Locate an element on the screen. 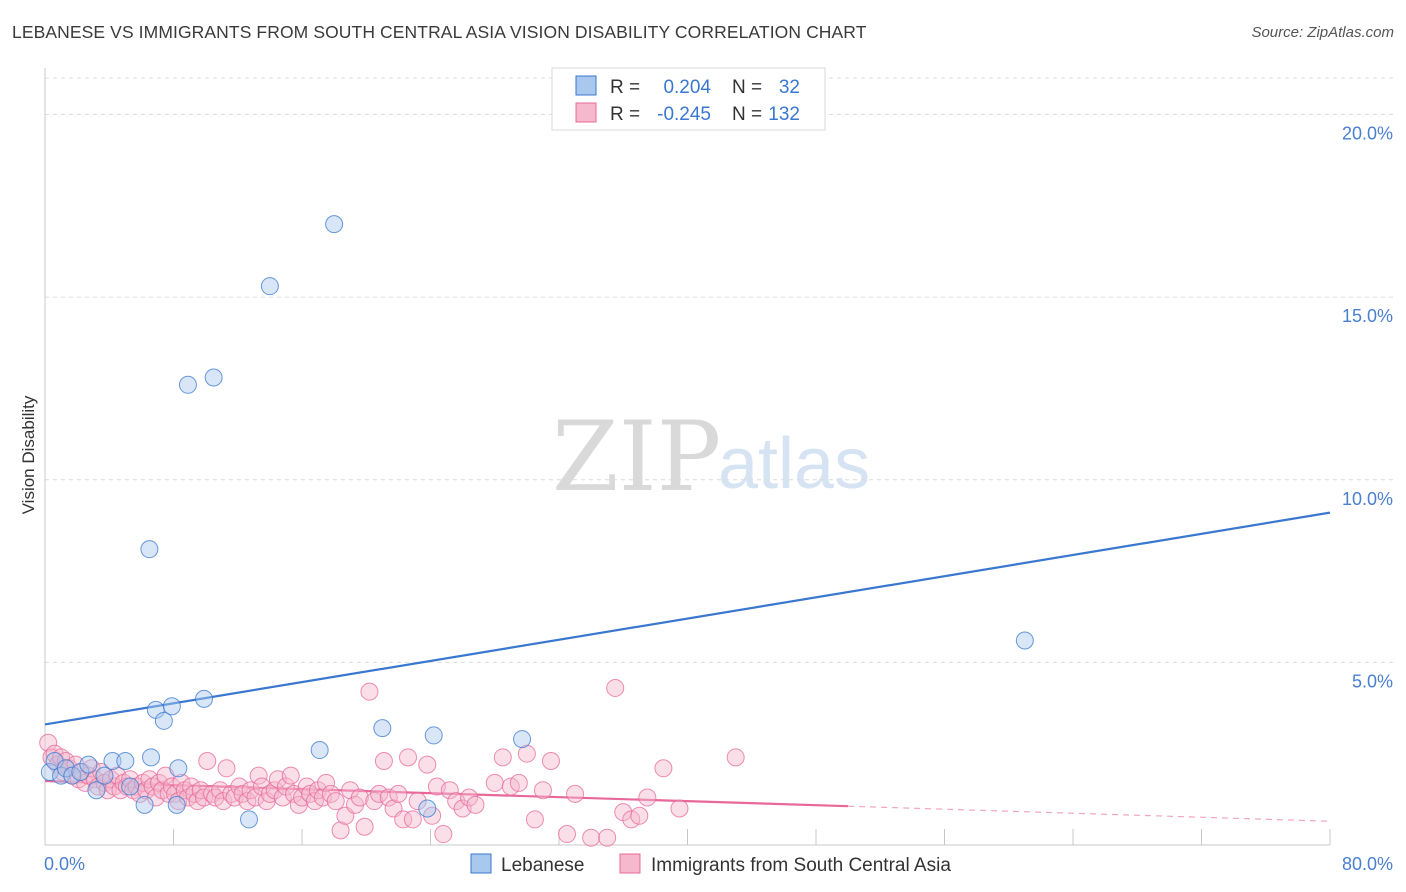 This screenshot has height=892, width=1406. y-axis-title: Vision Disability is located at coordinates (28, 454).